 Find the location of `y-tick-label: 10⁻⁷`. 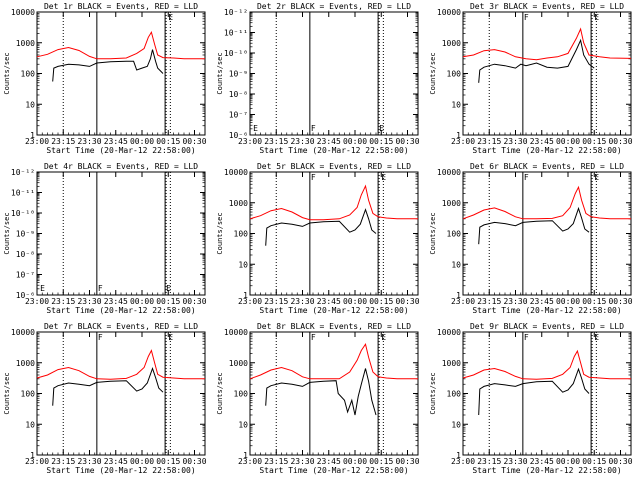

y-tick-label: 10⁻⁷ is located at coordinates (238, 115).